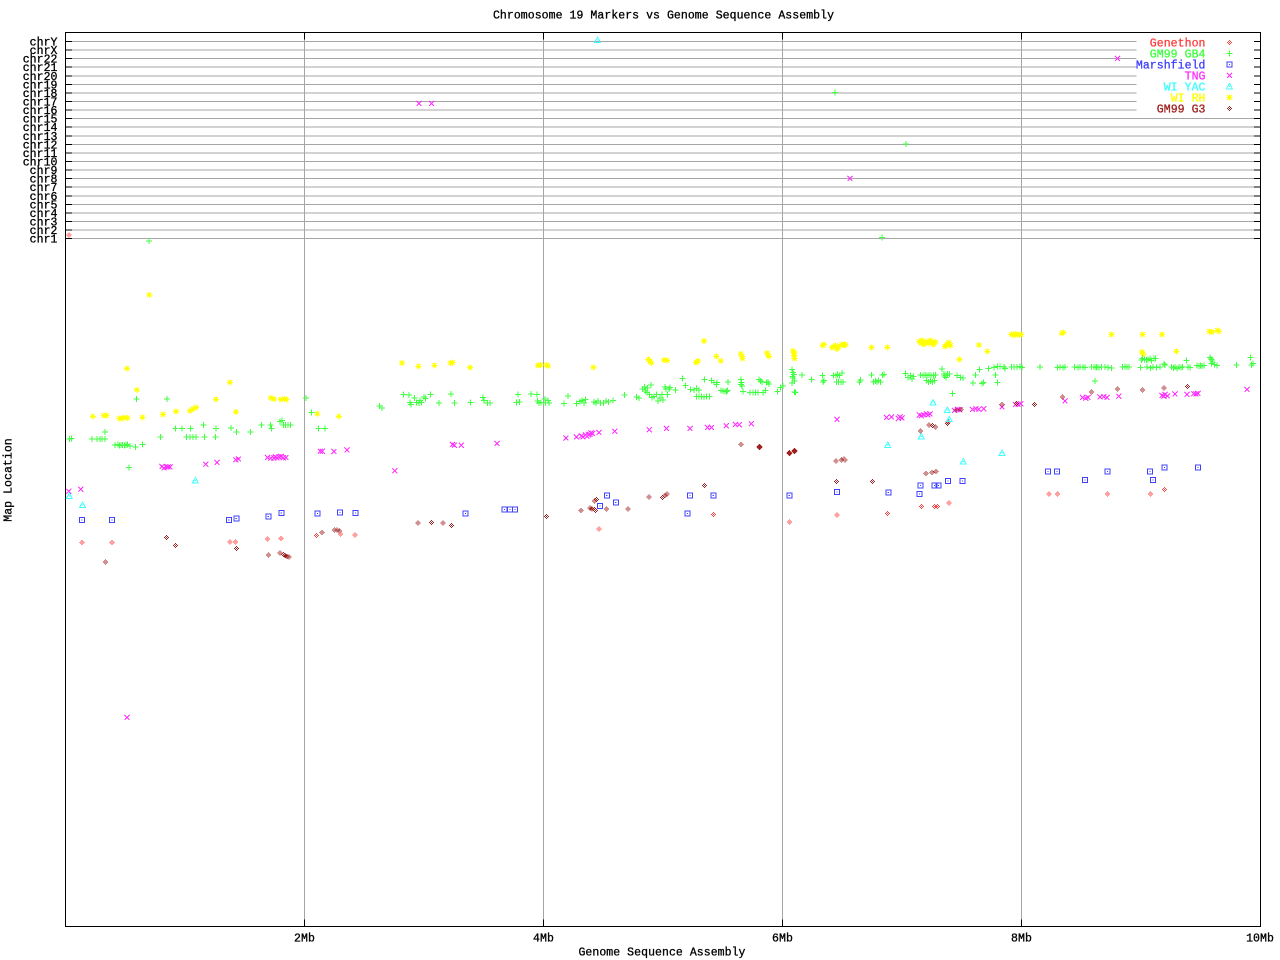  What do you see at coordinates (44, 180) in the screenshot?
I see `svg-text: chr8` at bounding box center [44, 180].